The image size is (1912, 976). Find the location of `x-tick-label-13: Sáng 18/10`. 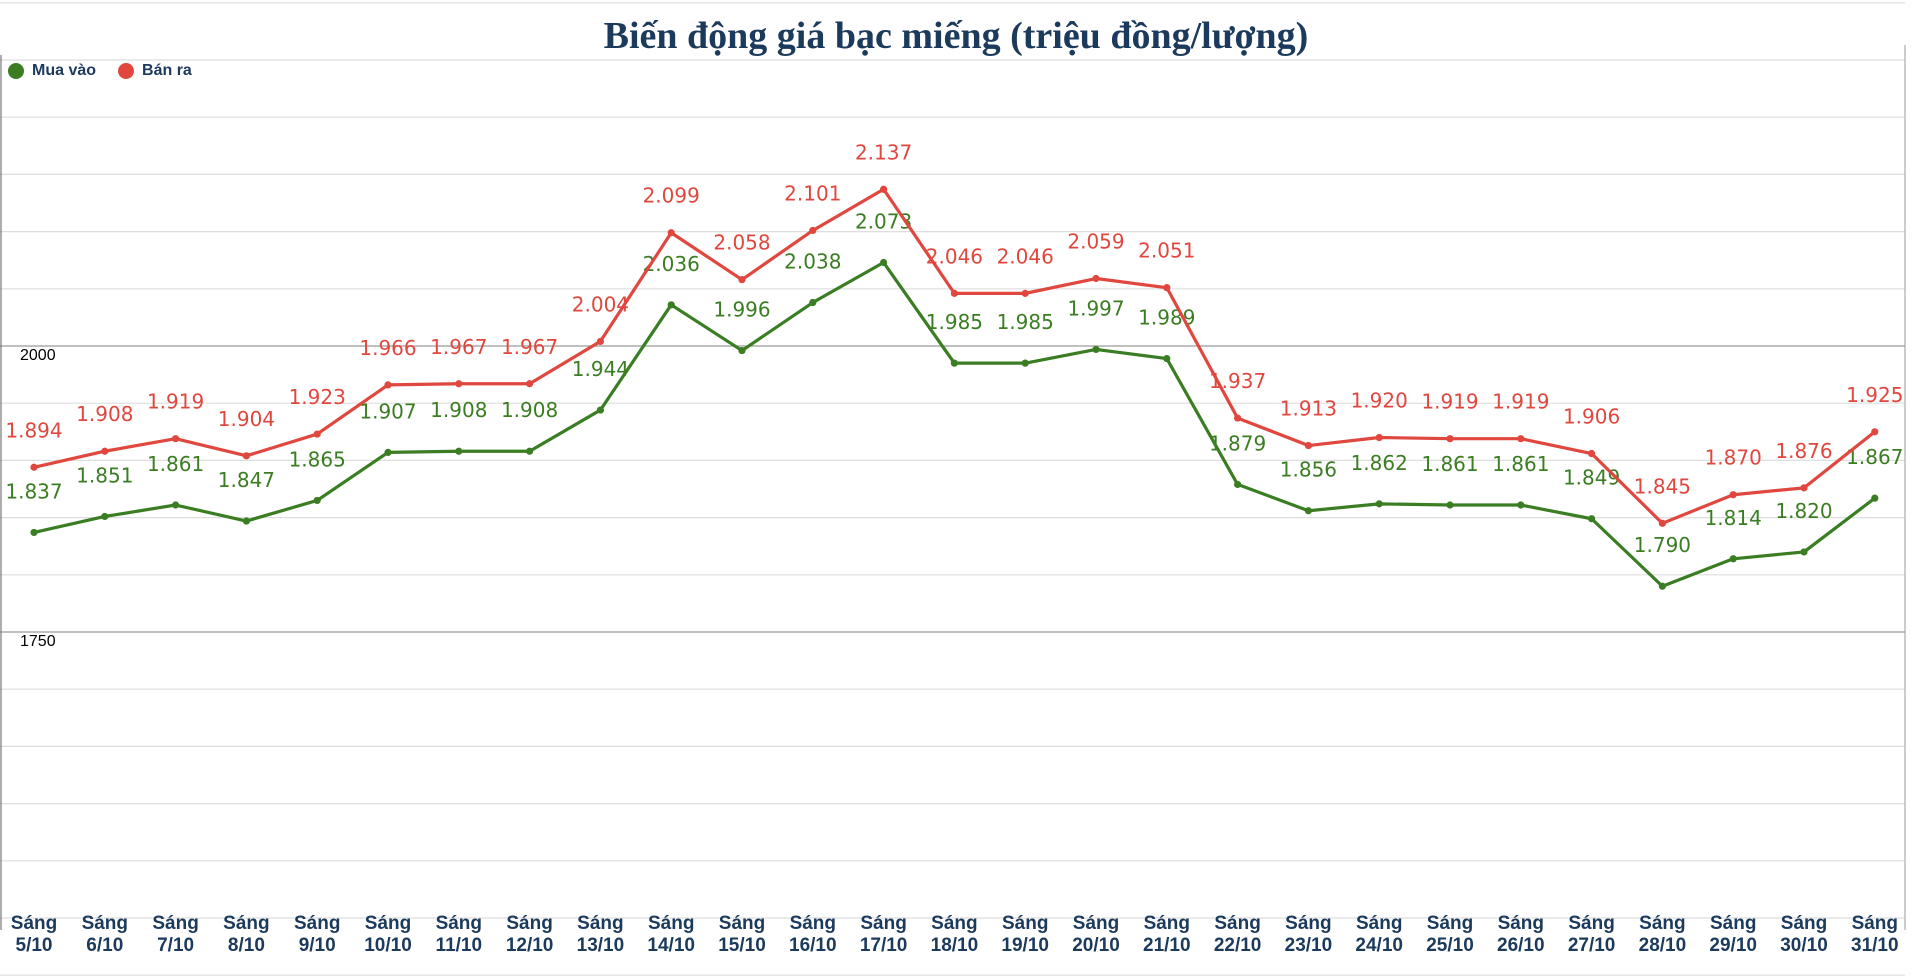

x-tick-label-13: Sáng 18/10 is located at coordinates (955, 934).